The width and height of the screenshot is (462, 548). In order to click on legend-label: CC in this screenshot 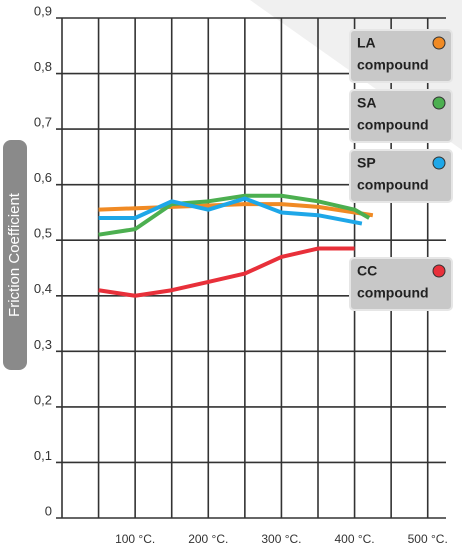, I will do `click(367, 271)`.